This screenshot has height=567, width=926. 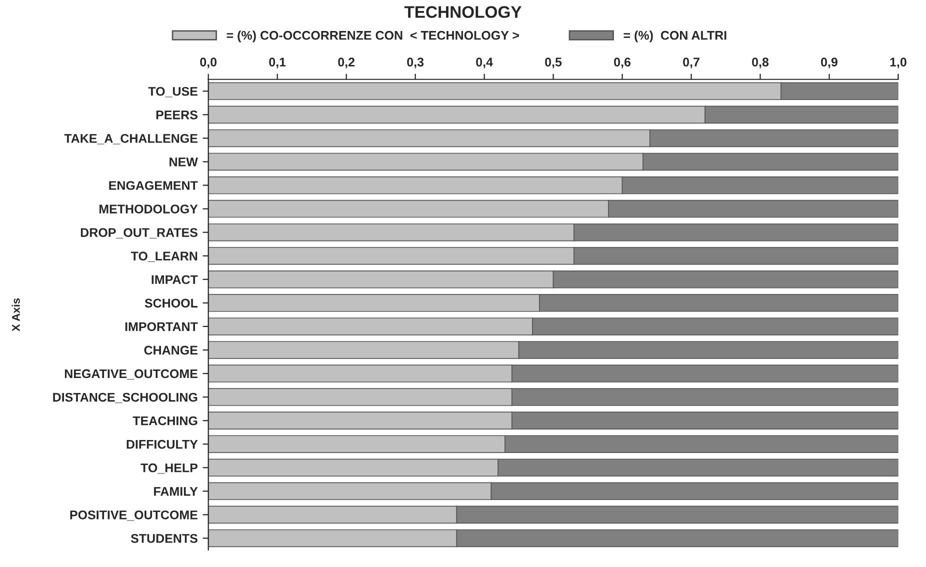 What do you see at coordinates (165, 421) in the screenshot?
I see `y-tick-label: TEACHING` at bounding box center [165, 421].